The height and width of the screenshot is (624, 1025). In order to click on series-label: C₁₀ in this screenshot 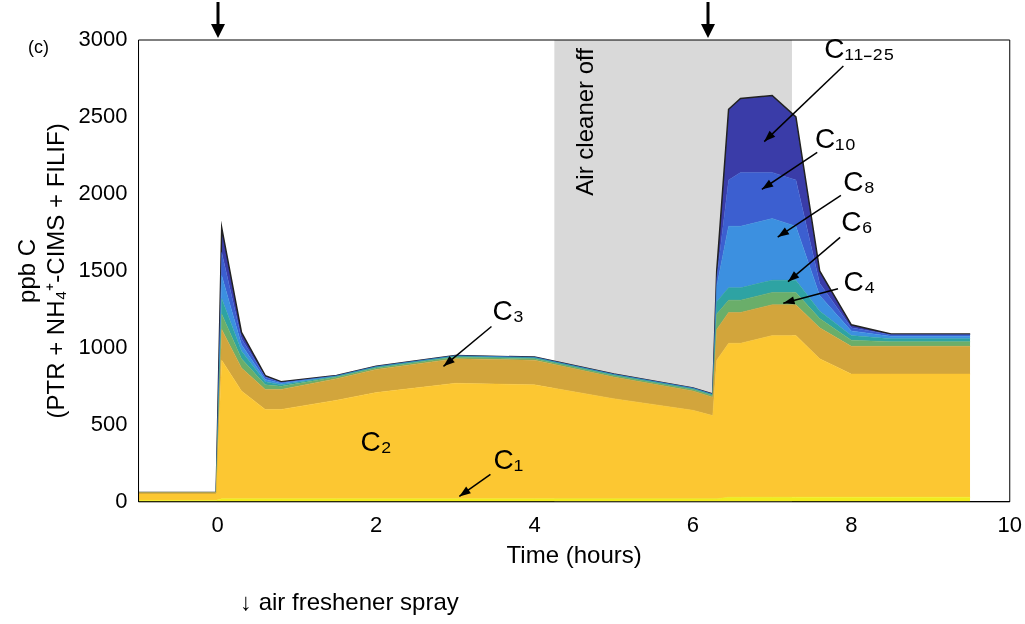, I will do `click(835, 138)`.